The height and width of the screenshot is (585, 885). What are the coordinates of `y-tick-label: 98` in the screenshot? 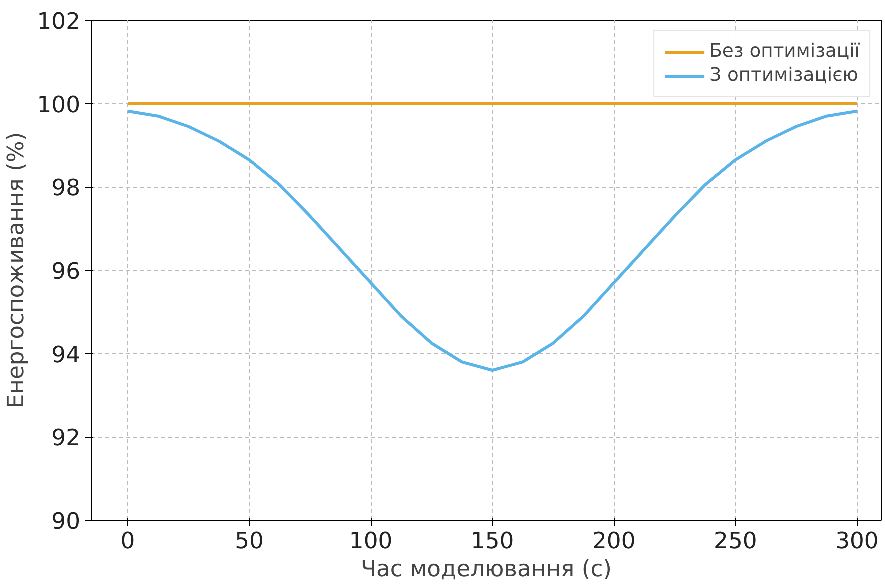 It's located at (66, 189).